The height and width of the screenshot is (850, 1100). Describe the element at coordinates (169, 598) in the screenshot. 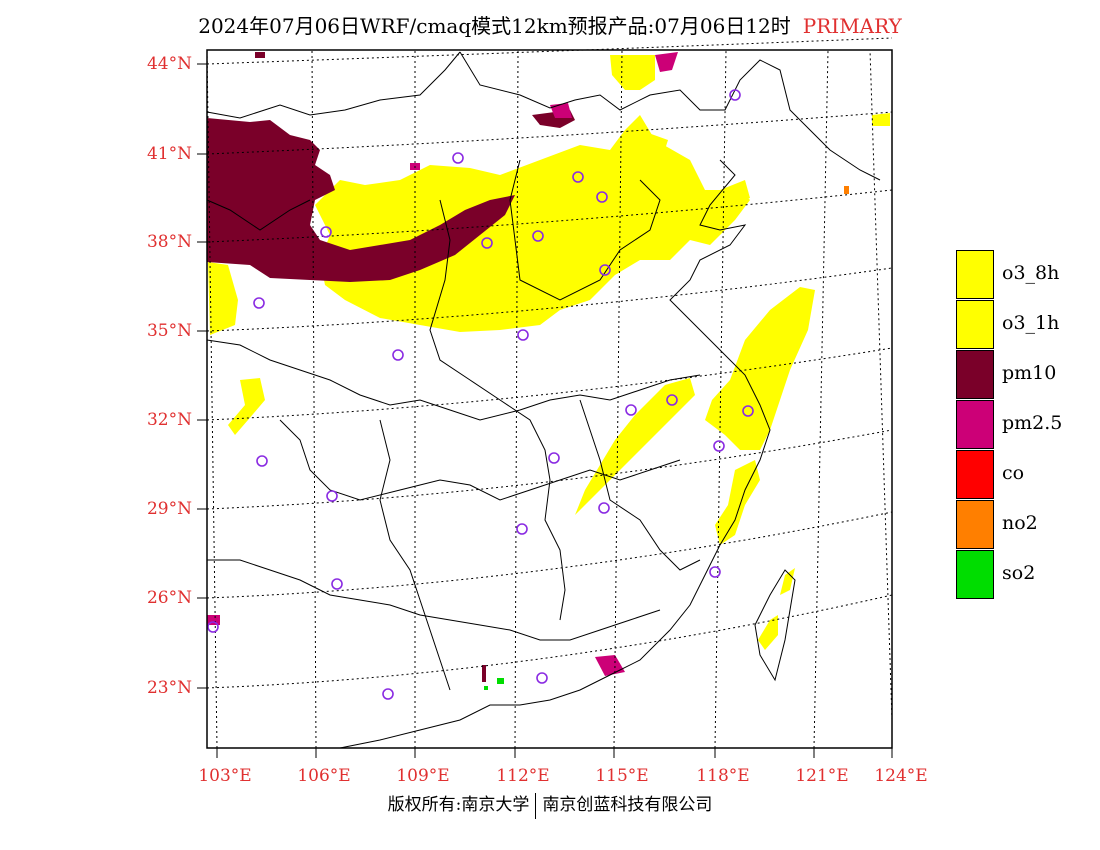

I see `lat-label: 26°N` at that location.